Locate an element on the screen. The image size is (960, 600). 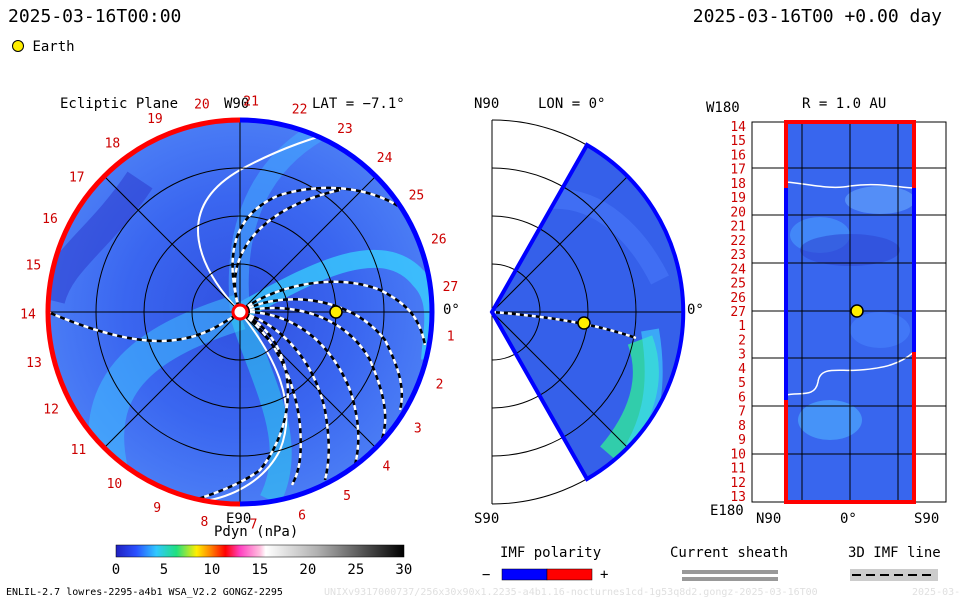
imf-positive-swatch is located at coordinates (569, 574).